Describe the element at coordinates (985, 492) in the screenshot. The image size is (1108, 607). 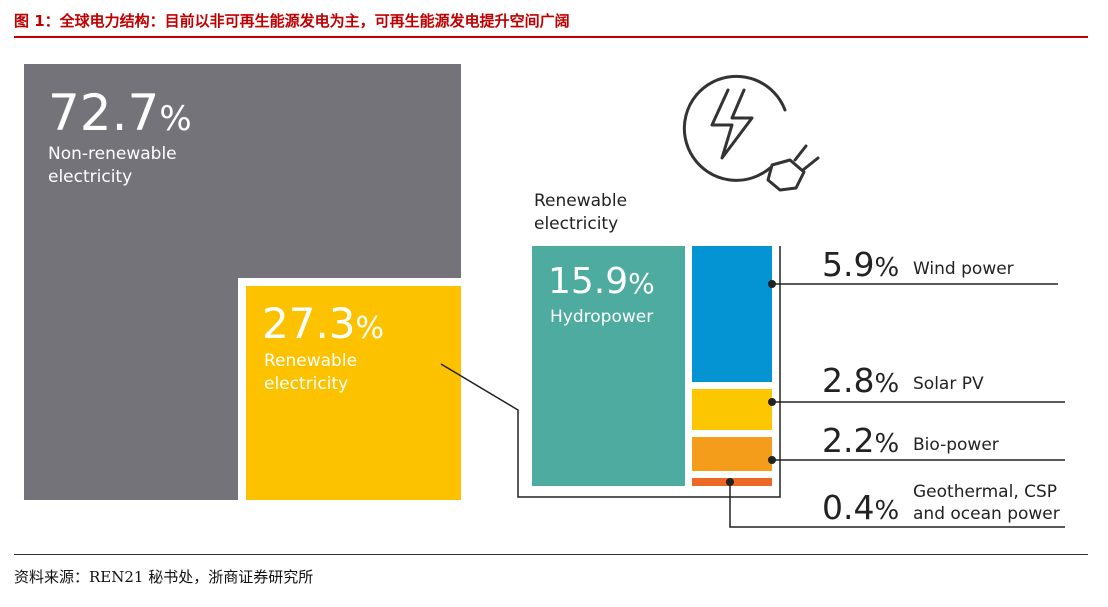
I see `geo-label-line1: Geothermal, CSP` at that location.